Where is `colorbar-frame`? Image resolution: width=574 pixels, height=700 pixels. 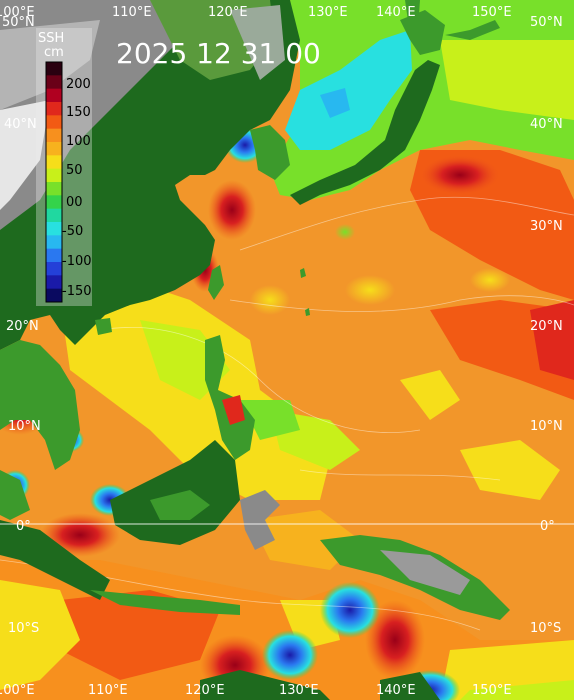
colorbar-frame is located at coordinates (54, 182).